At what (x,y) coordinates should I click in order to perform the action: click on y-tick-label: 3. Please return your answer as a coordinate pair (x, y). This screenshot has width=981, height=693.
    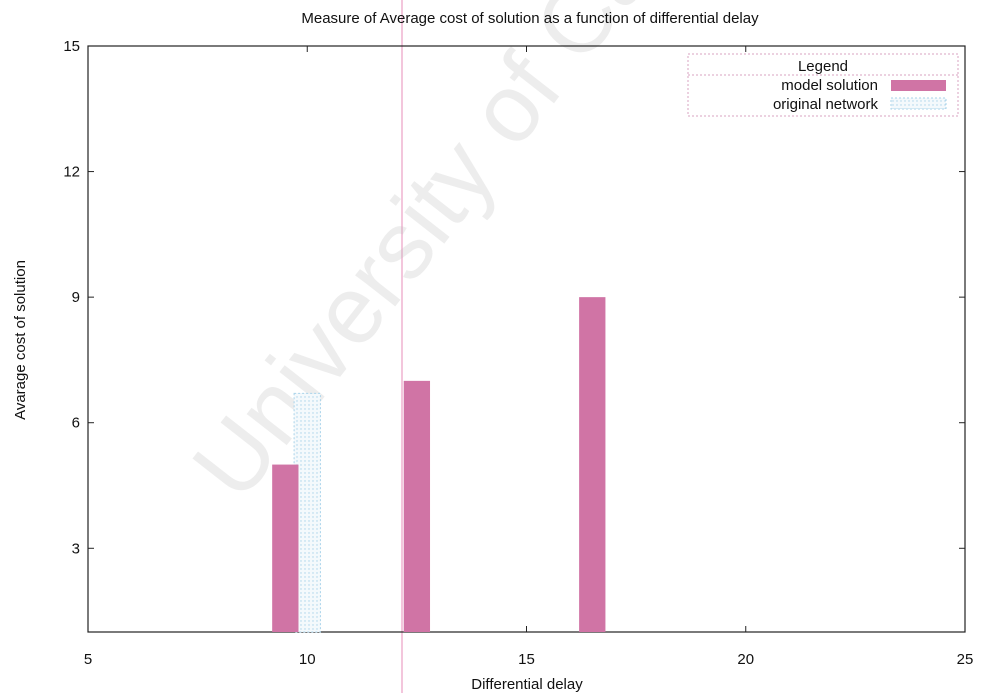
    Looking at the image, I should click on (76, 548).